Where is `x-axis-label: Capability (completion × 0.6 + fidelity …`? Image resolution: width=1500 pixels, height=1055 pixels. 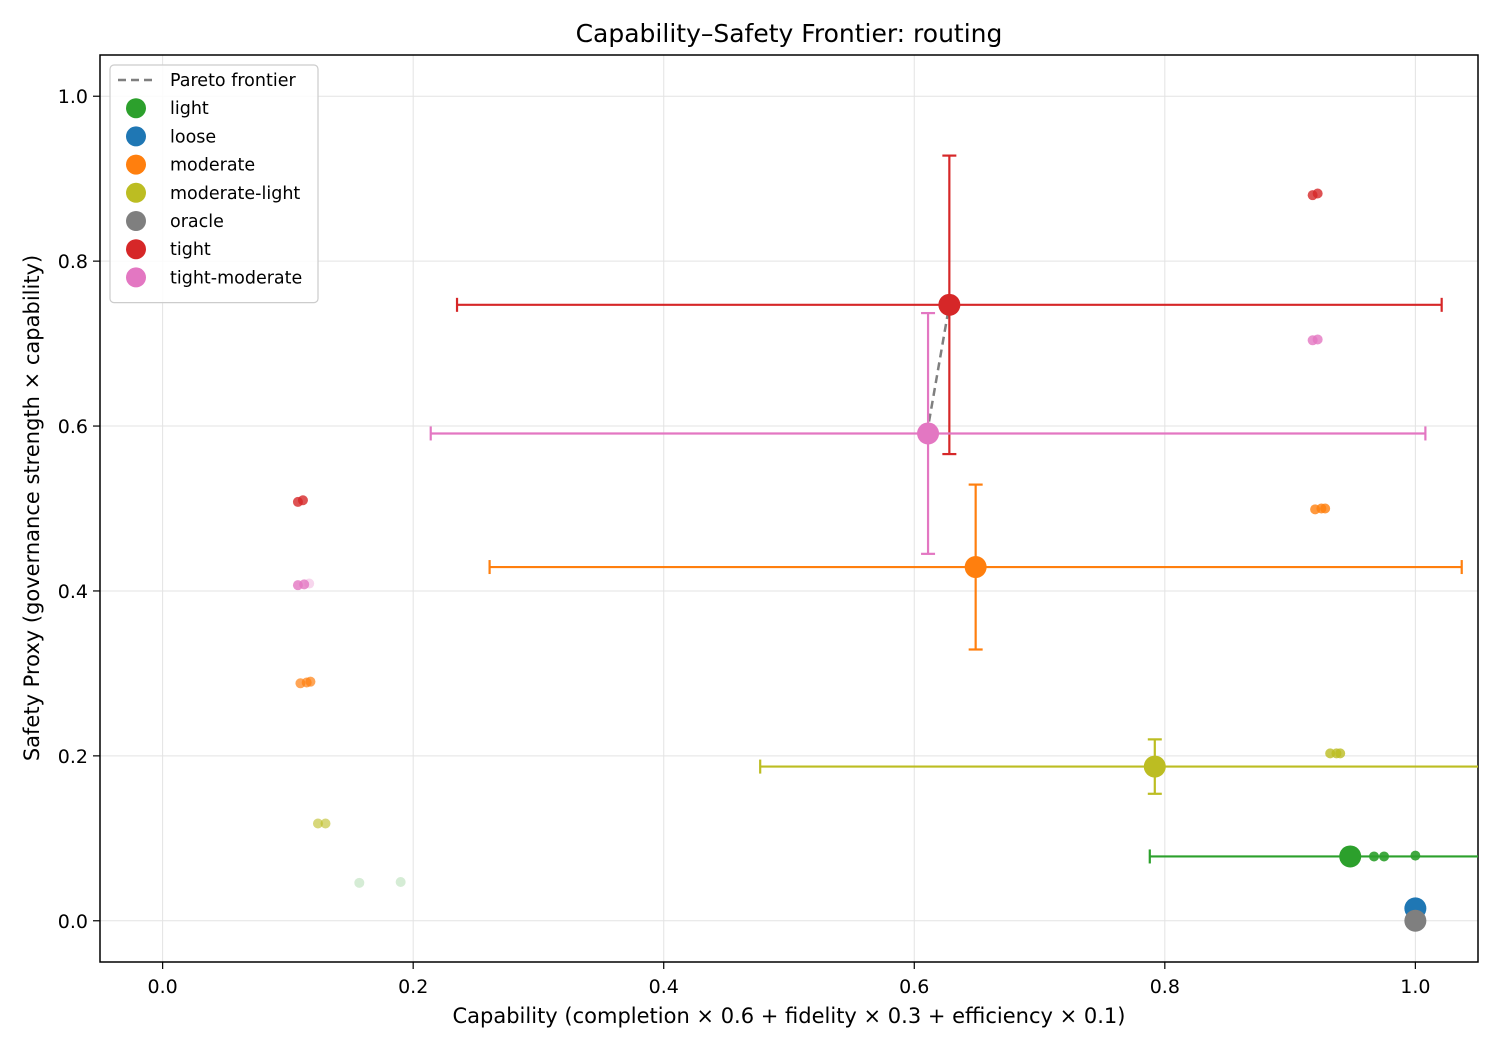
x-axis-label: Capability (completion × 0.6 + fidelity … is located at coordinates (789, 1016).